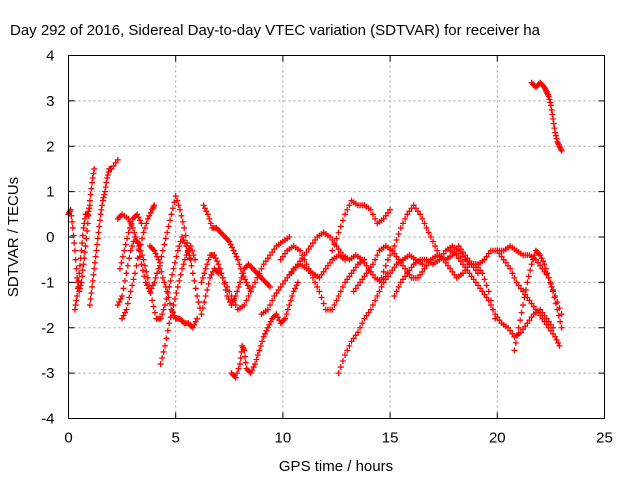  I want to click on x-tick-label-2: 10, so click(283, 438).